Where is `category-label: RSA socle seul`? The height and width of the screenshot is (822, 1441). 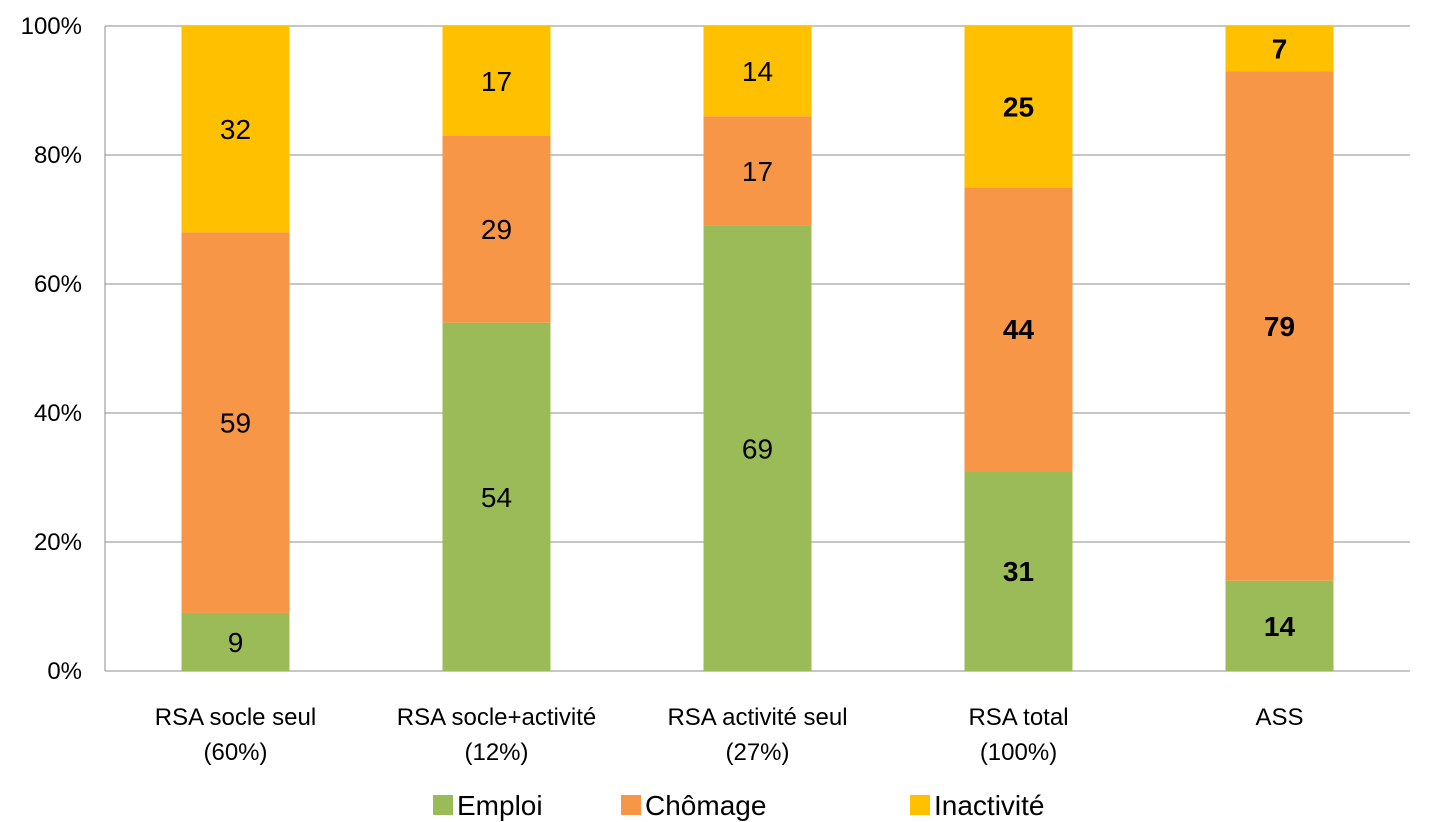
category-label: RSA socle seul is located at coordinates (235, 717).